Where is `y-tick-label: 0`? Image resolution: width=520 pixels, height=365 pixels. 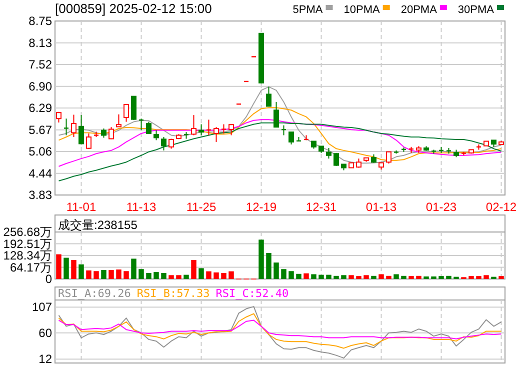
y-tick-label: 0 is located at coordinates (48, 279).